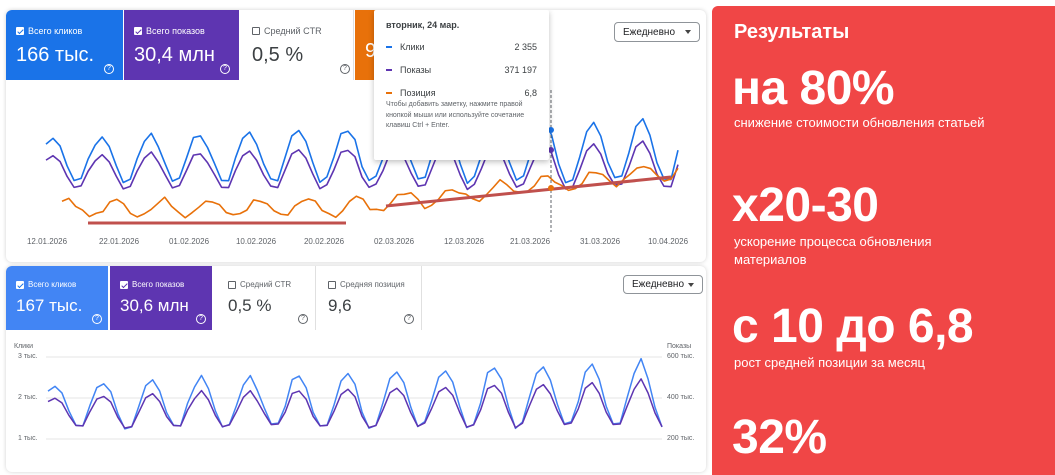 This screenshot has width=1055, height=475. I want to click on tooltip-value: 6,8, so click(530, 93).